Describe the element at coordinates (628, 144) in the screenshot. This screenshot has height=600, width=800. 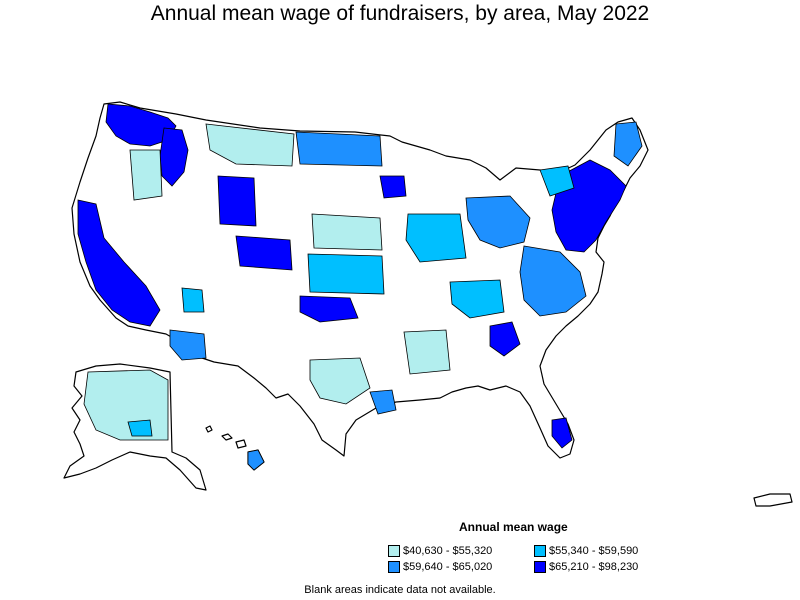
I see `region-maine` at that location.